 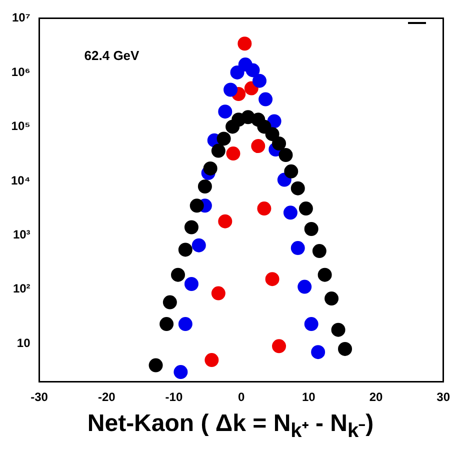 What do you see at coordinates (107, 397) in the screenshot?
I see `x-tick-label: -20` at bounding box center [107, 397].